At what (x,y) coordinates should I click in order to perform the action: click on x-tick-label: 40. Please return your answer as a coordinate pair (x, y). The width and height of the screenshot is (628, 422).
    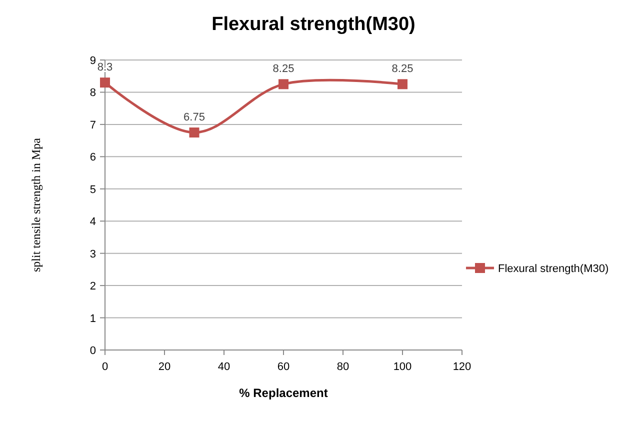
    Looking at the image, I should click on (224, 367).